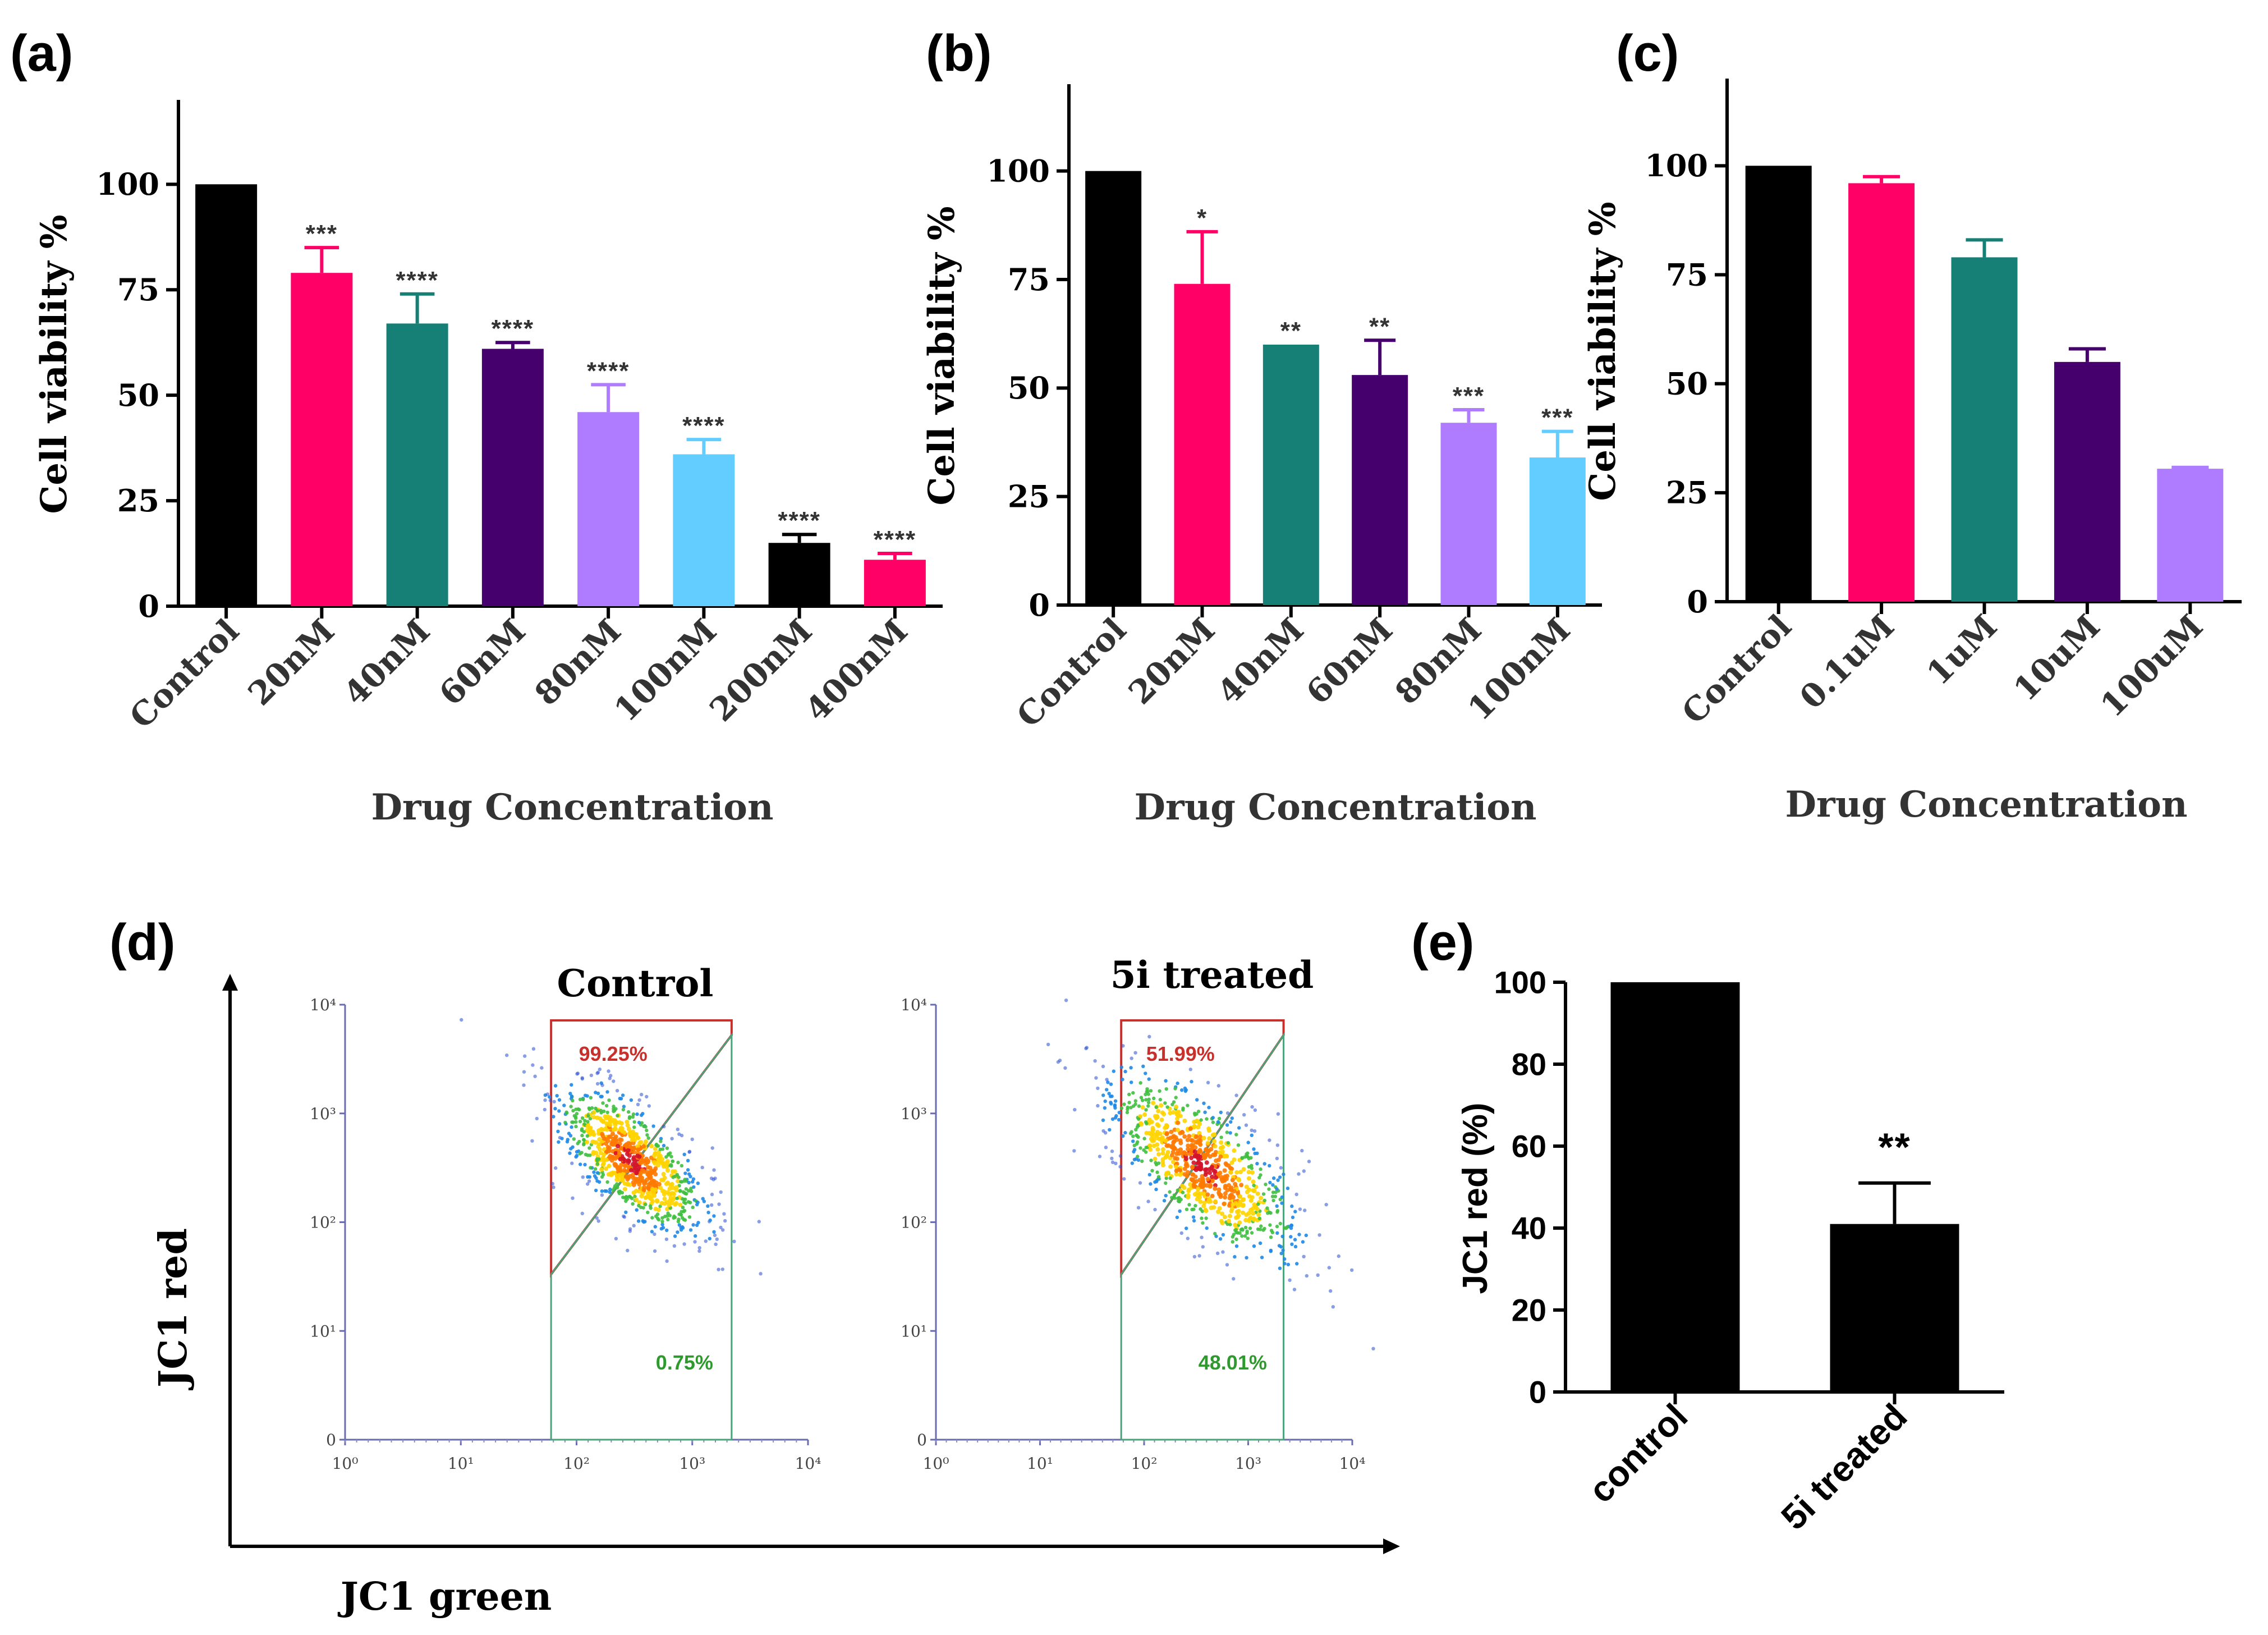  I want to click on category-label: 200nM, so click(761, 670).